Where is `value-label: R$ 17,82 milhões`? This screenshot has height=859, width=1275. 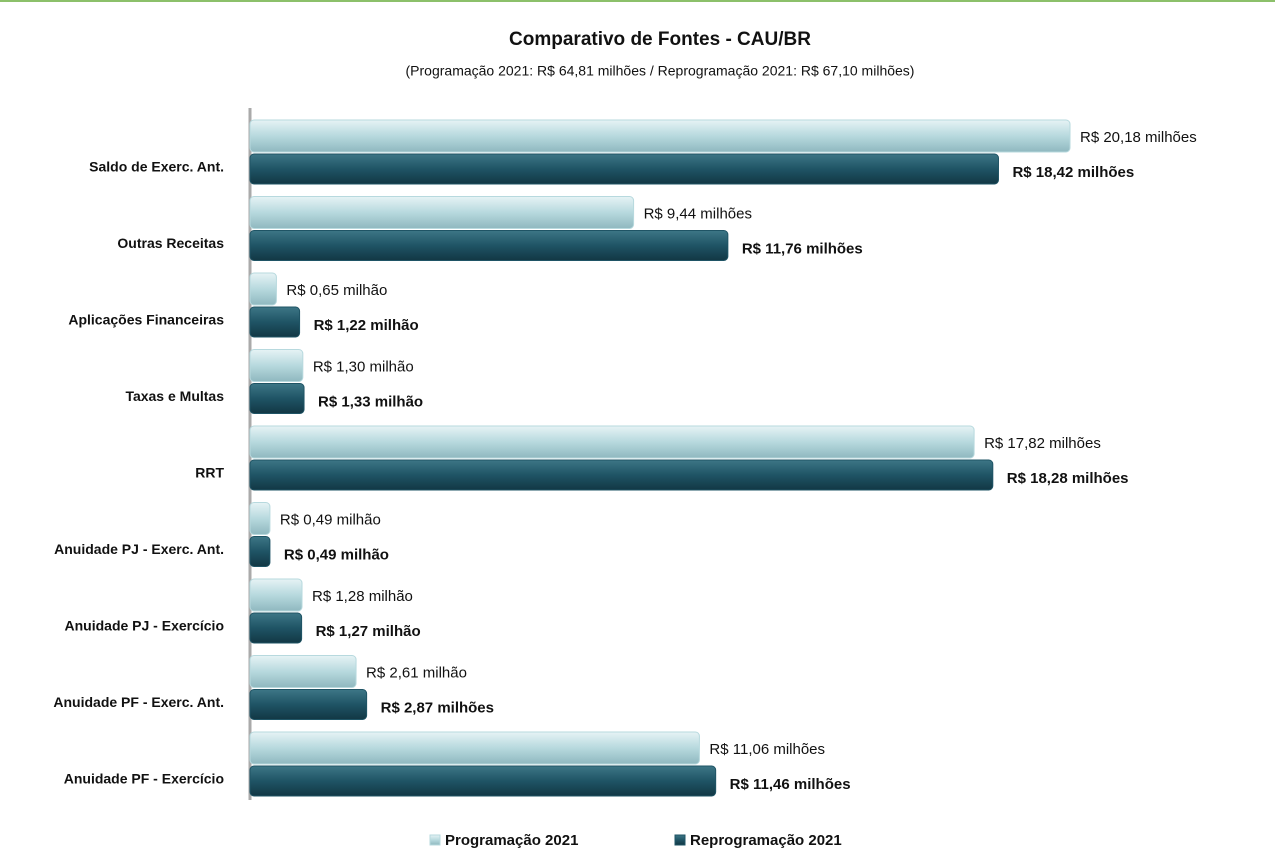 value-label: R$ 17,82 milhões is located at coordinates (1042, 443).